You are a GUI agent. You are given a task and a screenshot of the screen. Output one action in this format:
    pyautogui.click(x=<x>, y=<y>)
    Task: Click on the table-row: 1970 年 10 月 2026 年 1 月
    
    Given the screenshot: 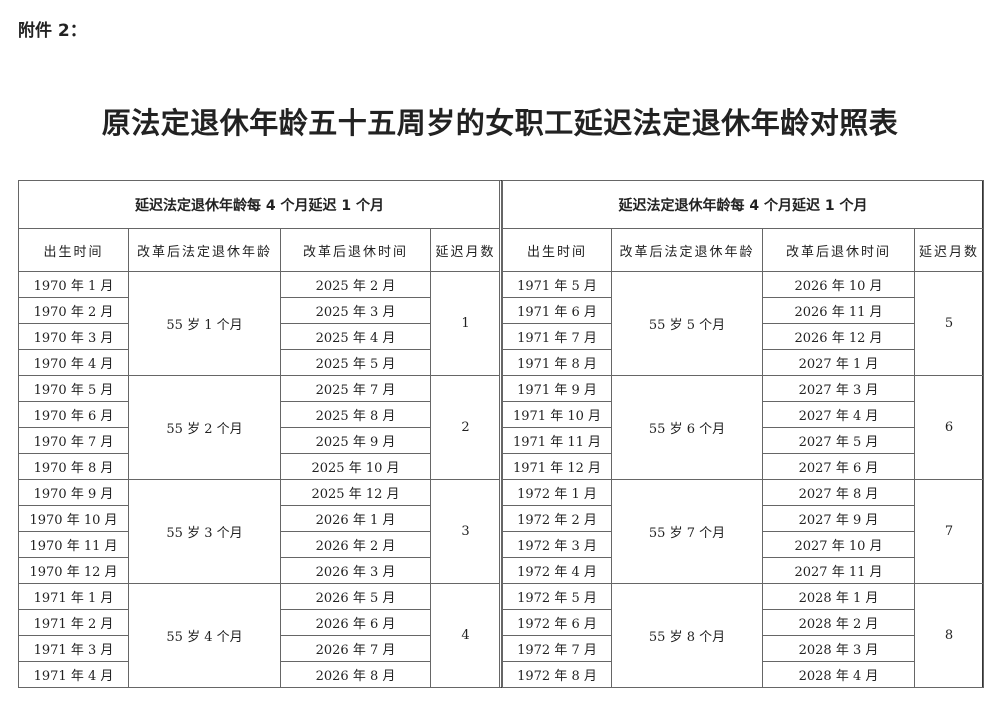 What is the action you would take?
    pyautogui.click(x=259, y=518)
    